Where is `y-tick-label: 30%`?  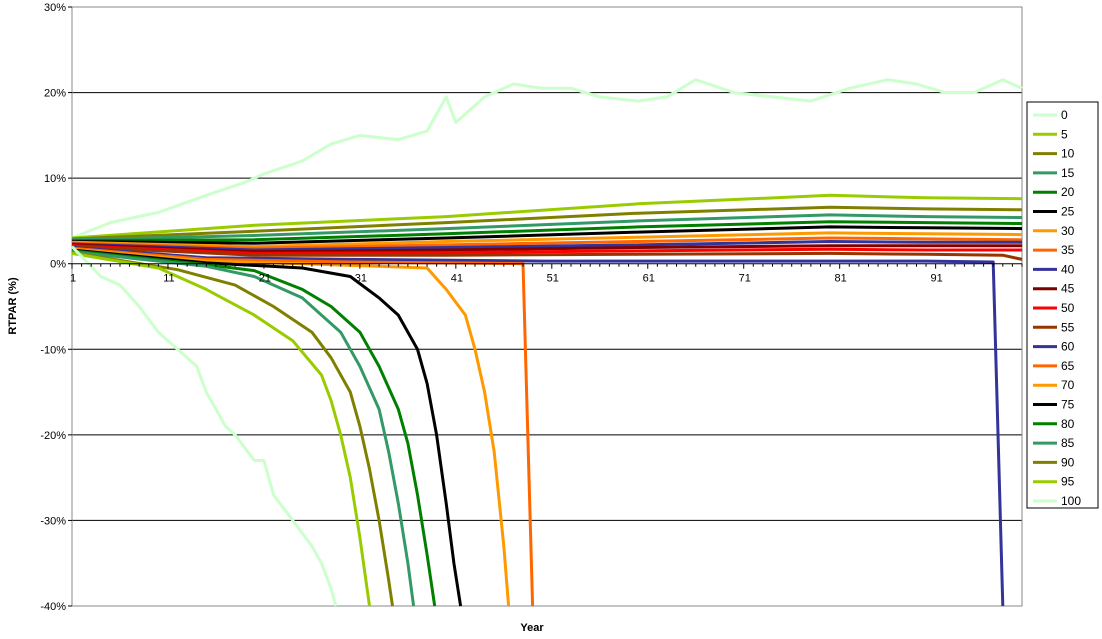
y-tick-label: 30% is located at coordinates (55, 8).